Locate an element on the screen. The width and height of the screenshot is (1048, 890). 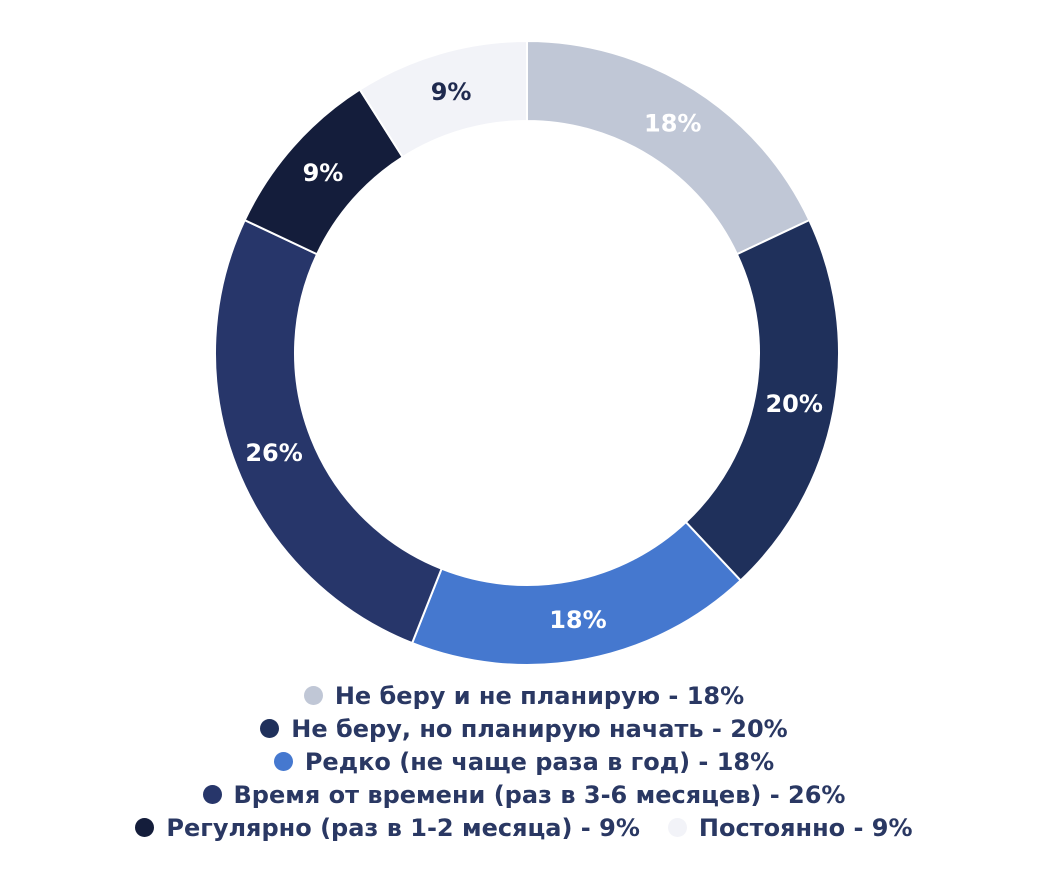
legend-label: Регулярно (раз в 1-2 месяца) - 9% is located at coordinates (403, 828).